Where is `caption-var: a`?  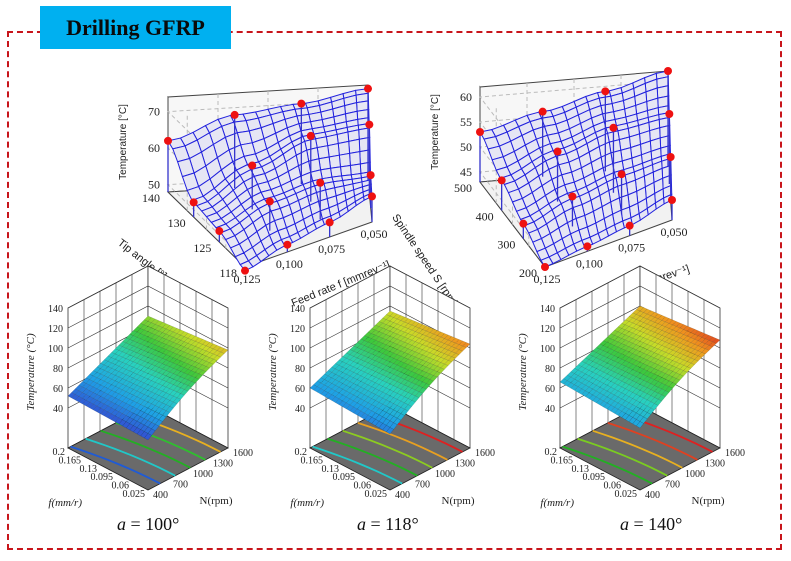
caption-var: a is located at coordinates (624, 524).